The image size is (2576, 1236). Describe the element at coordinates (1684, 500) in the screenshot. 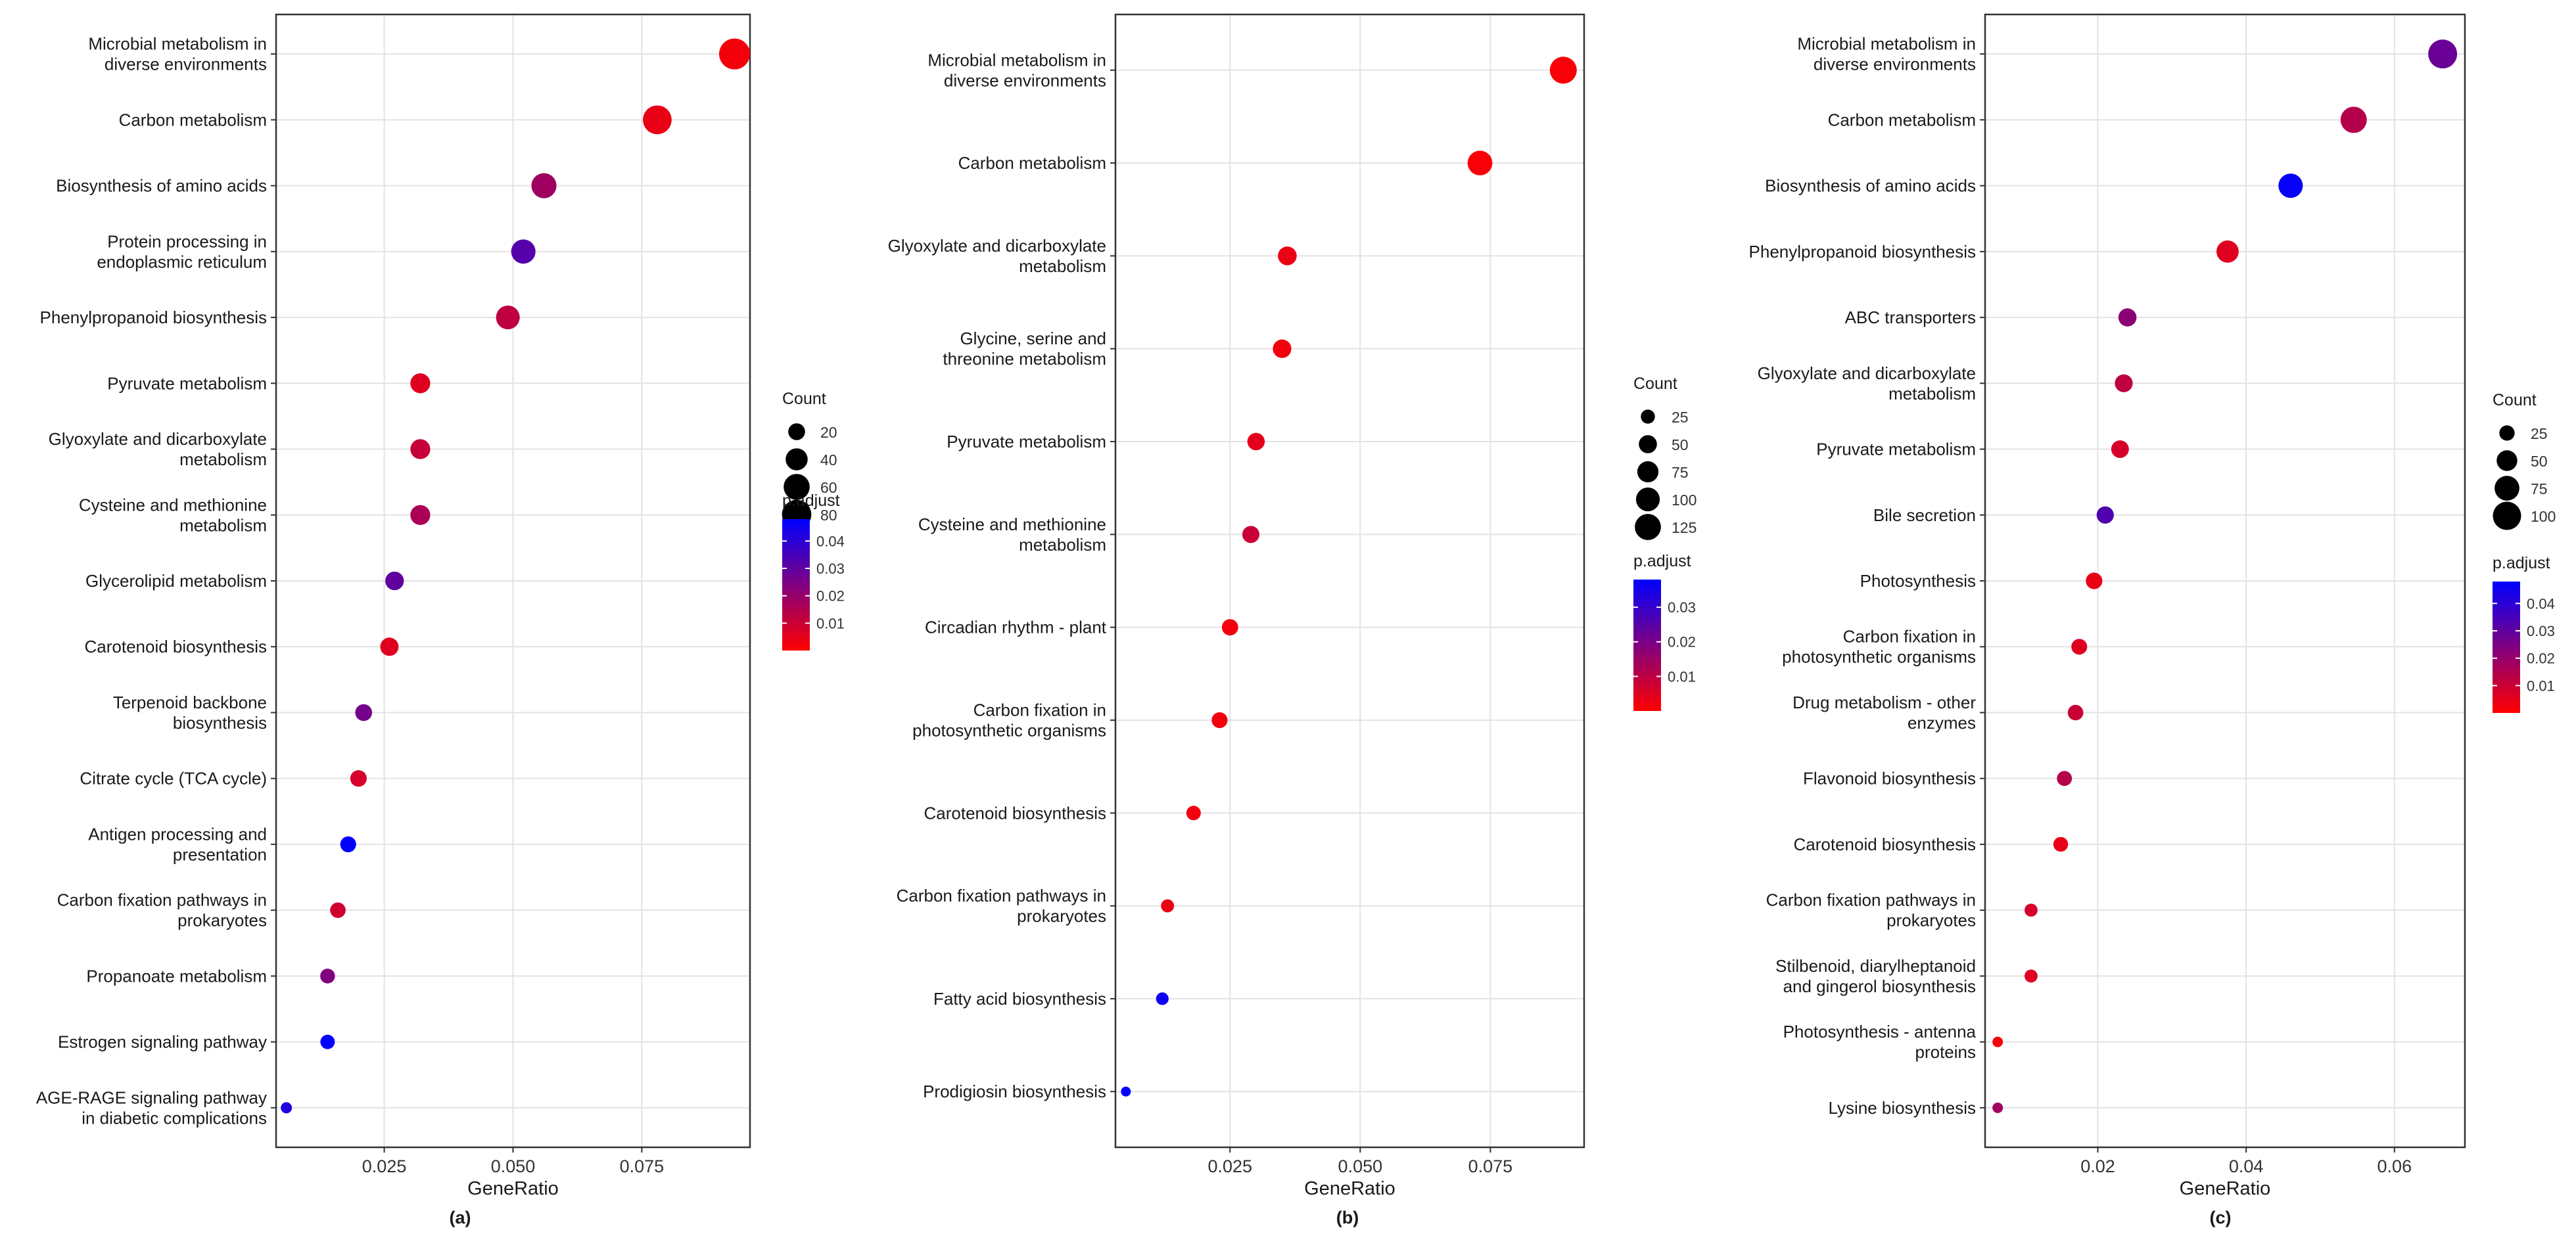

I see `size-legend-label: 100` at that location.